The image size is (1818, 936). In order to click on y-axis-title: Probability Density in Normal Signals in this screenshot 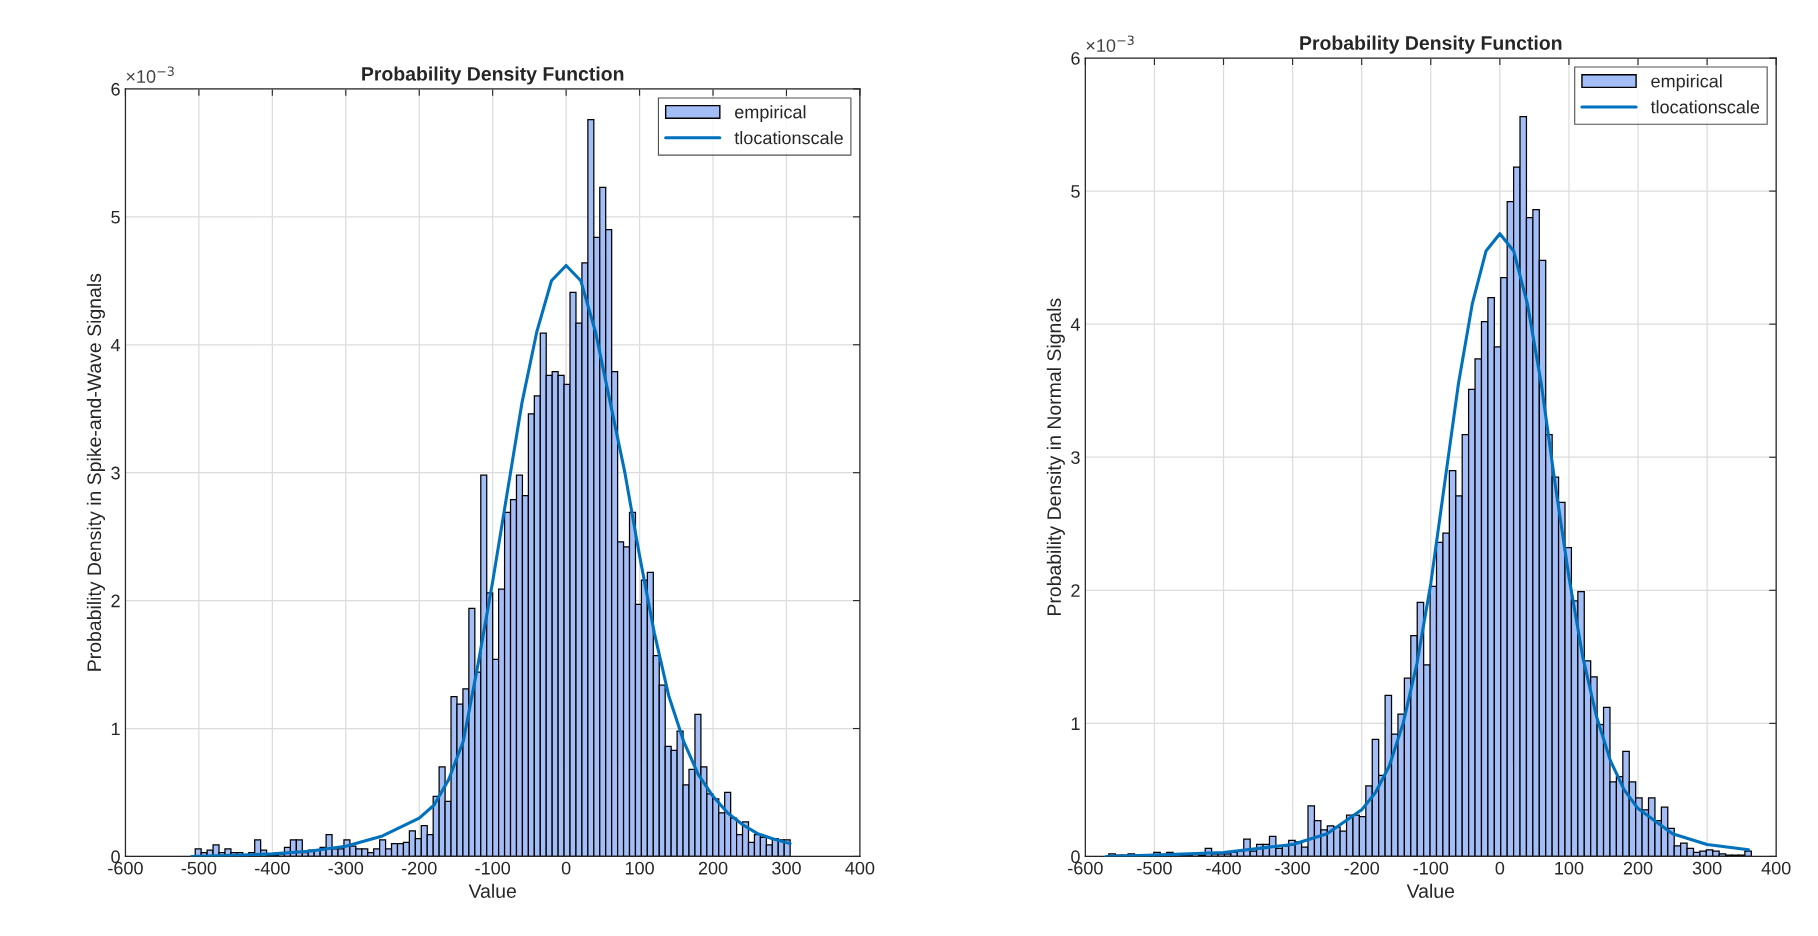, I will do `click(1055, 457)`.